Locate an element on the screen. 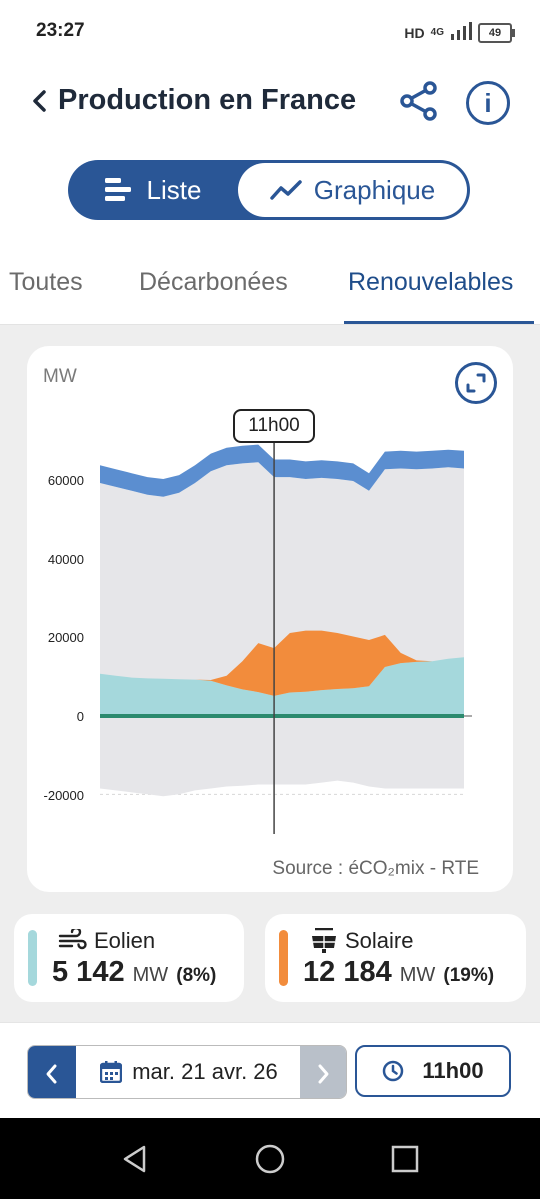 The image size is (540, 1199). solaire-label-text: Solaire is located at coordinates (379, 940).